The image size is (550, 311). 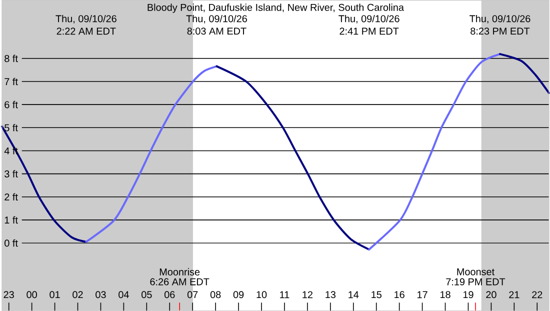 What do you see at coordinates (180, 282) in the screenshot?
I see `annotation: 6:26 AM EDT` at bounding box center [180, 282].